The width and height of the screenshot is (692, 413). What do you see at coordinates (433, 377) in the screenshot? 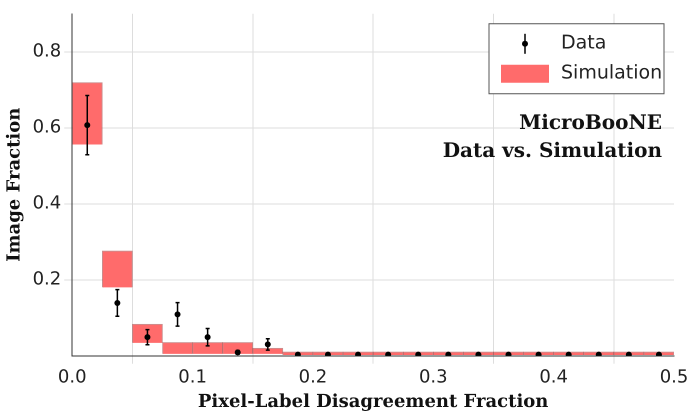
I see `x-tick-label: 0.3` at bounding box center [433, 377].